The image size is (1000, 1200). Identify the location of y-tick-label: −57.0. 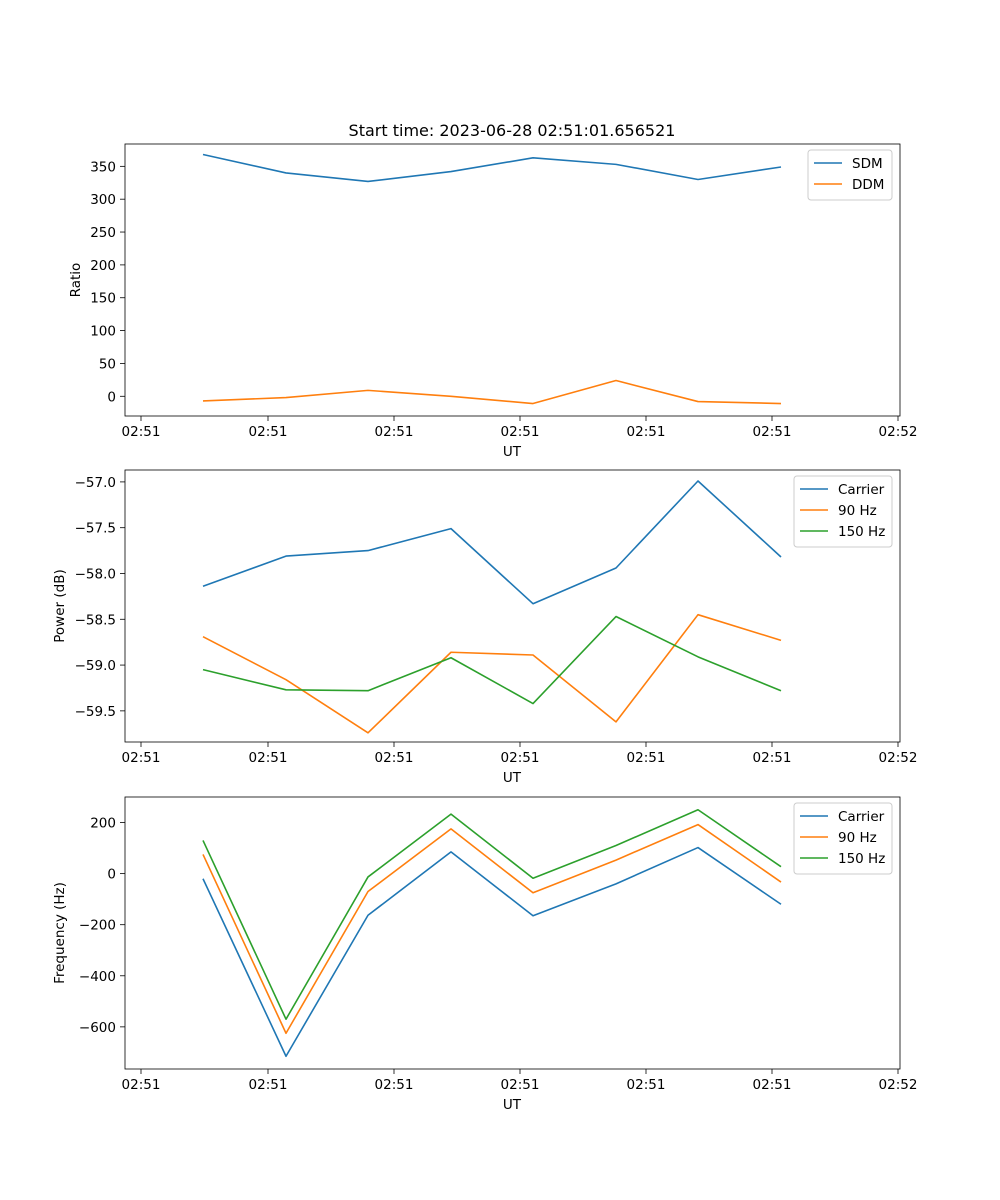
(95, 483).